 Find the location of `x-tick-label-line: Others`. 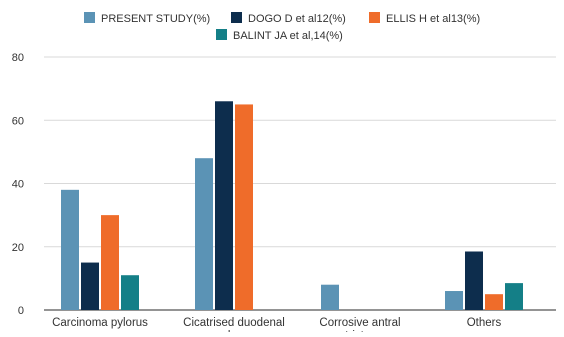

x-tick-label-line: Others is located at coordinates (484, 323).